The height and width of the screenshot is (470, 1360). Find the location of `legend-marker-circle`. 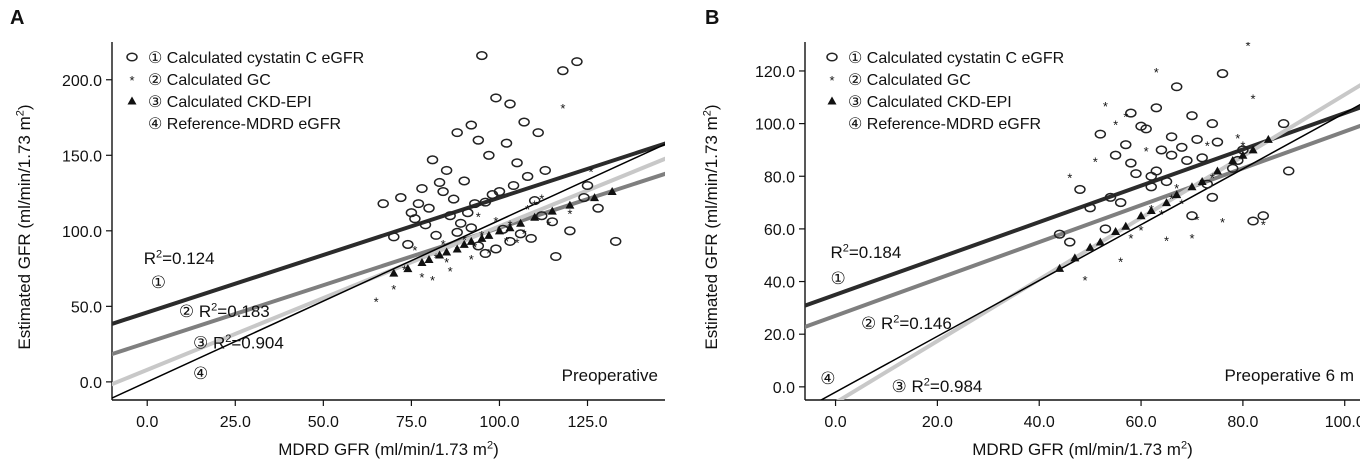

legend-marker-circle is located at coordinates (132, 57).